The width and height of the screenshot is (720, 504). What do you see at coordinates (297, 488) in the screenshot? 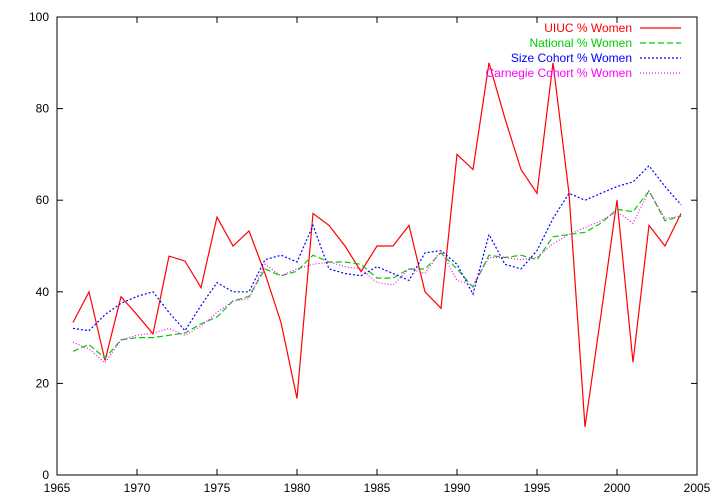
I see `x-tick-label: 1980` at bounding box center [297, 488].